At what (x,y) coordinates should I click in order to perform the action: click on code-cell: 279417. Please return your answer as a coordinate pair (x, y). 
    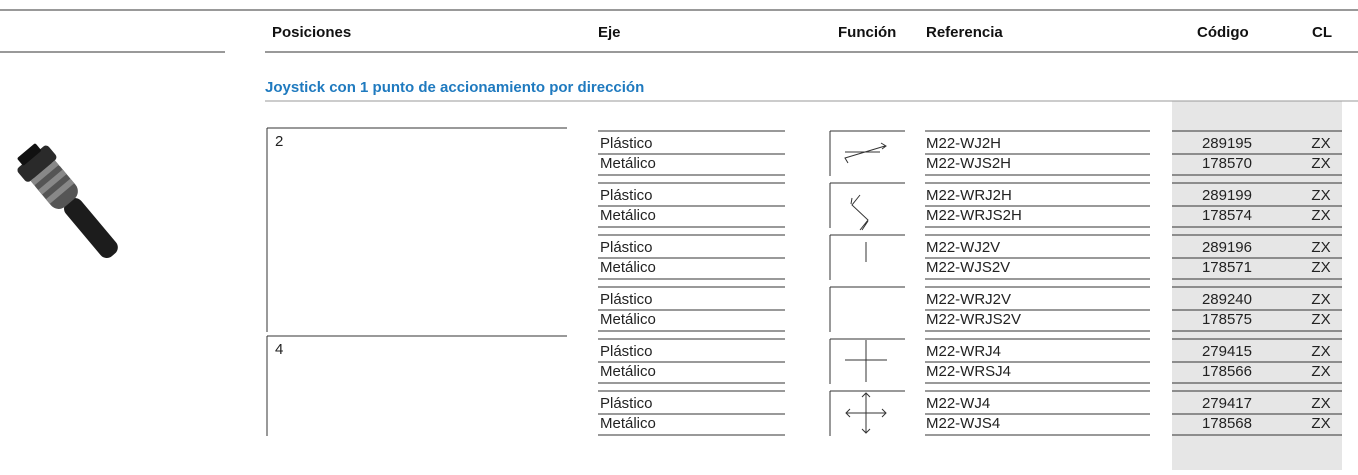
    Looking at the image, I should click on (1227, 403).